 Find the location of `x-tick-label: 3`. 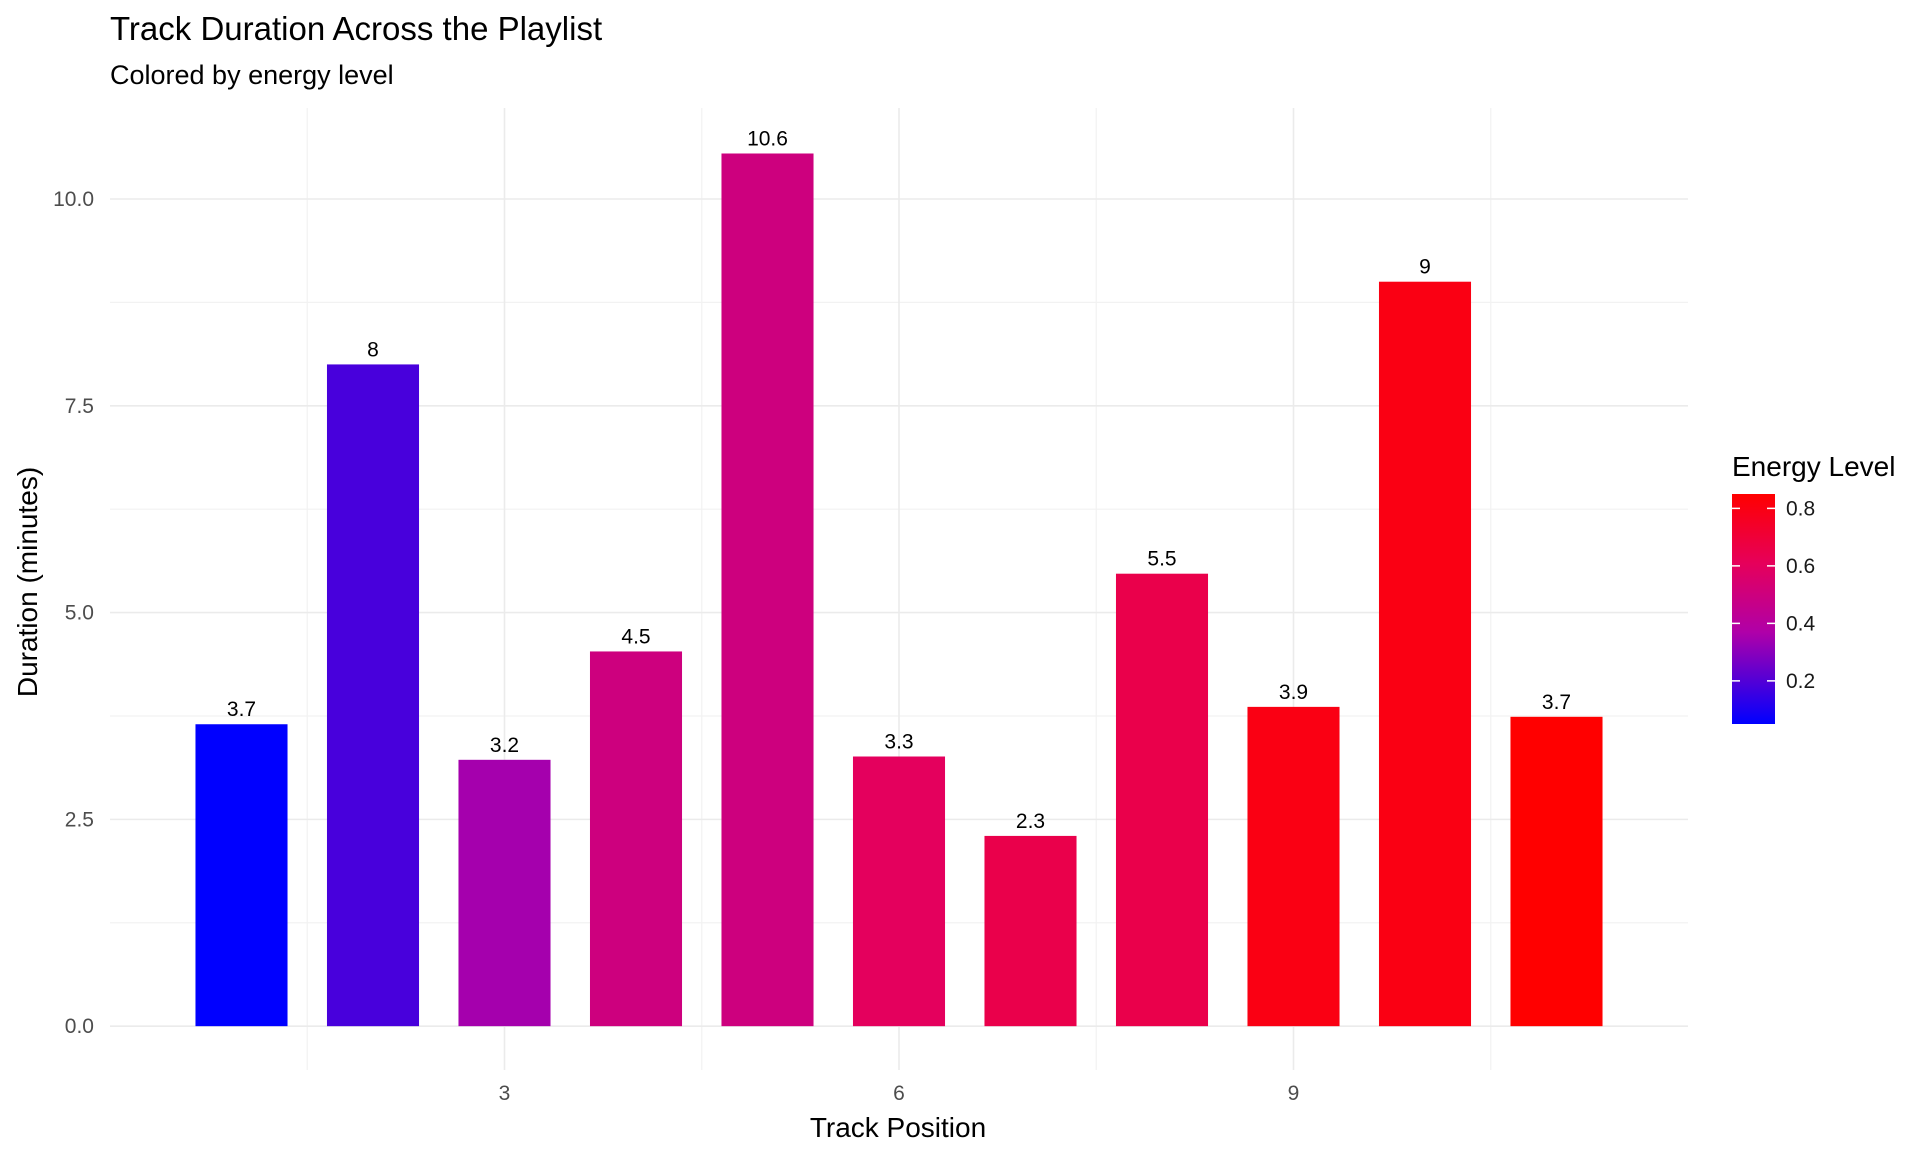

x-tick-label: 3 is located at coordinates (505, 1093).